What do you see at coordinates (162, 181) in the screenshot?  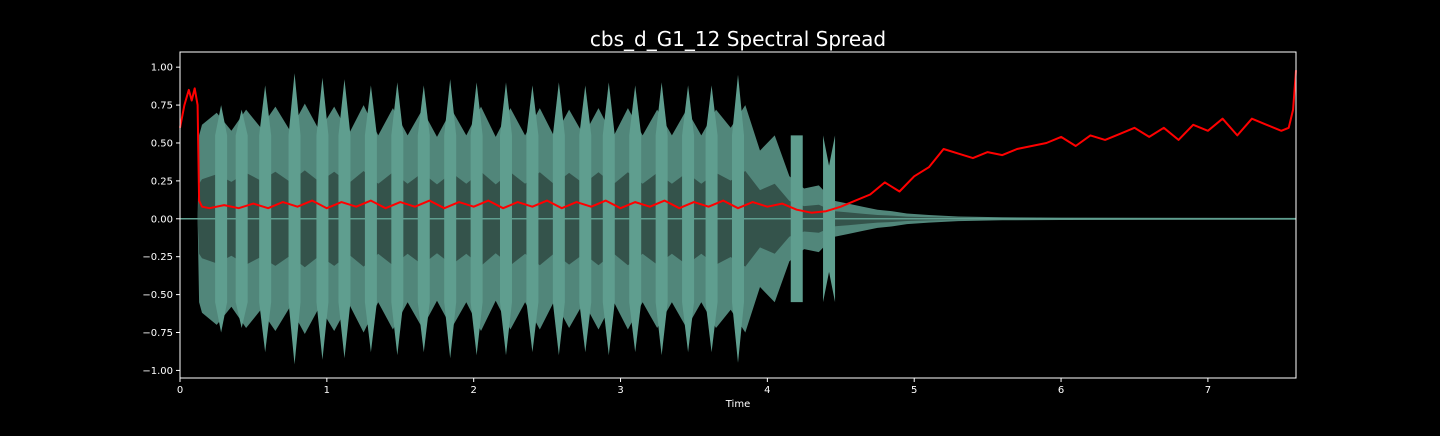 I see `y-tick-label: 0.25` at bounding box center [162, 181].